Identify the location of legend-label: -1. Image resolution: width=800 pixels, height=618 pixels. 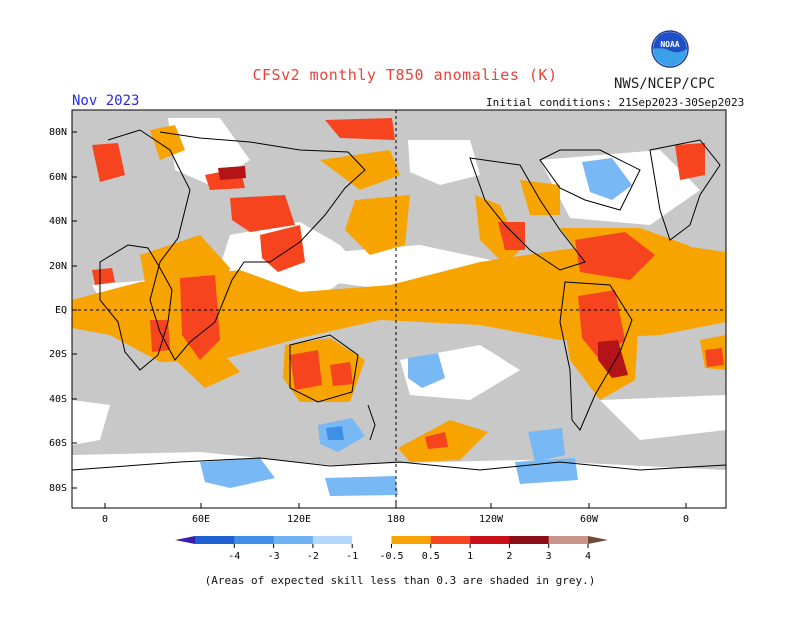
(352, 556).